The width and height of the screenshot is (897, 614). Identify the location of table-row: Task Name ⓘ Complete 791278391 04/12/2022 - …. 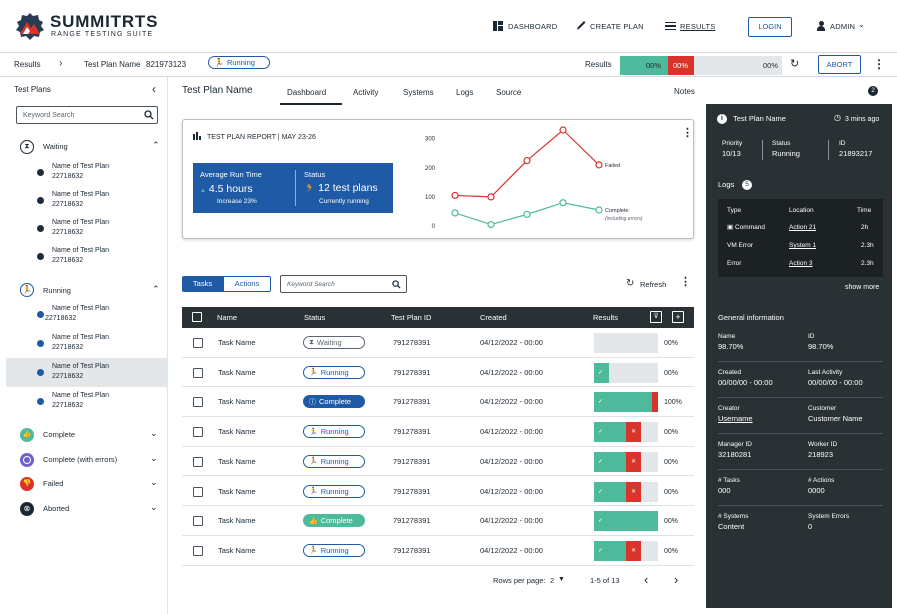
(438, 402).